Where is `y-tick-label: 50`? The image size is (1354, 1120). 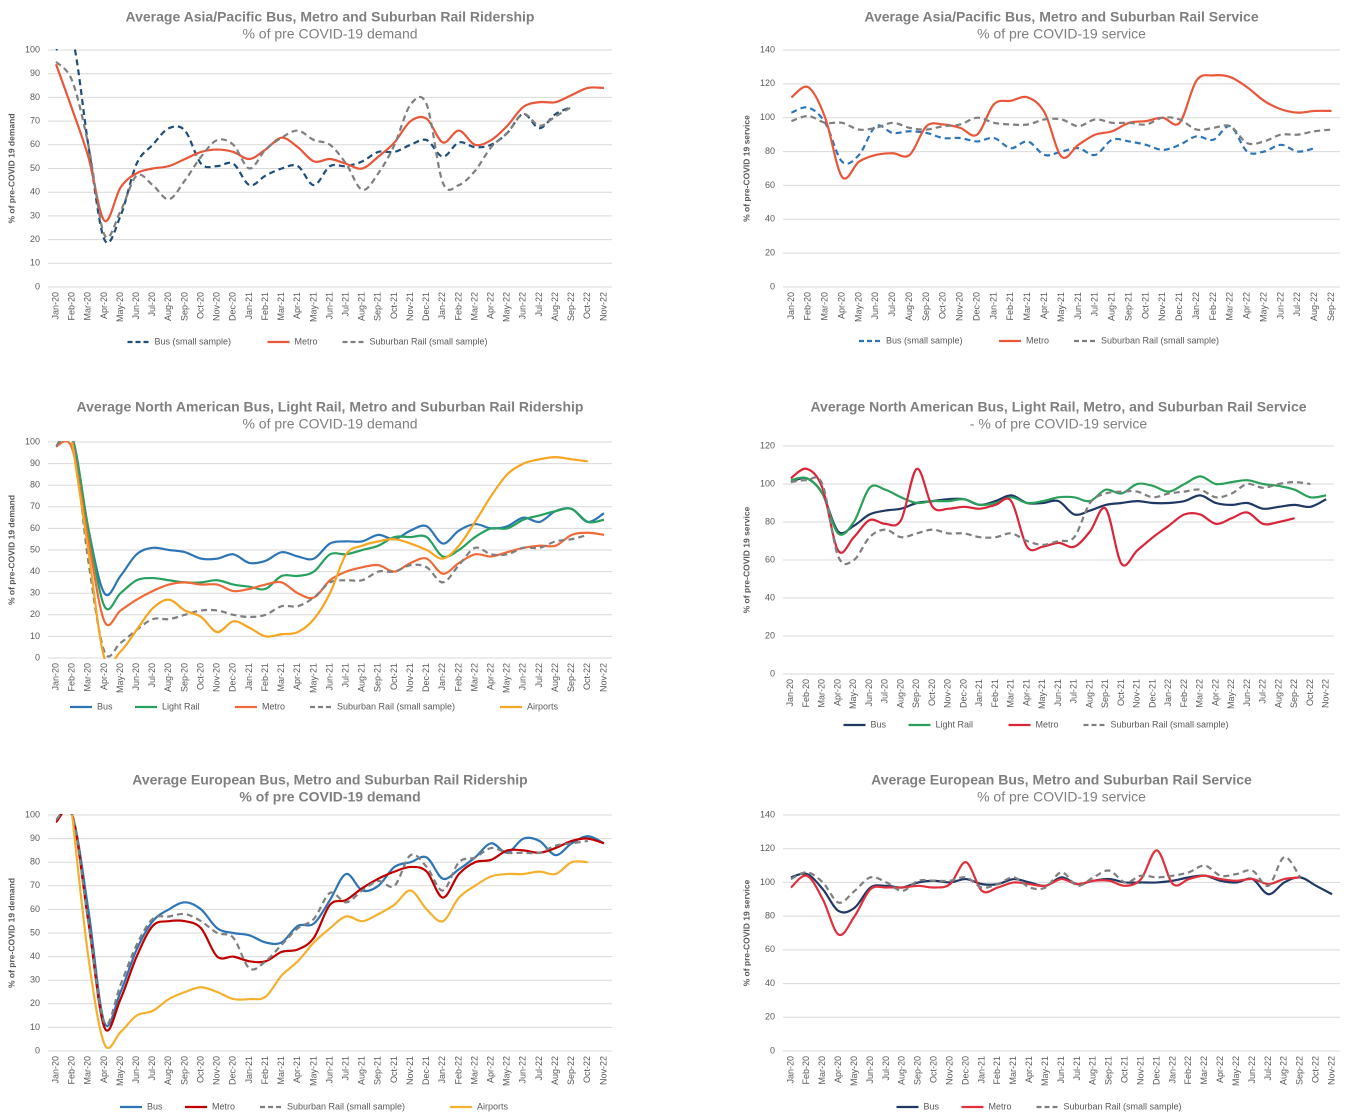 y-tick-label: 50 is located at coordinates (35, 932).